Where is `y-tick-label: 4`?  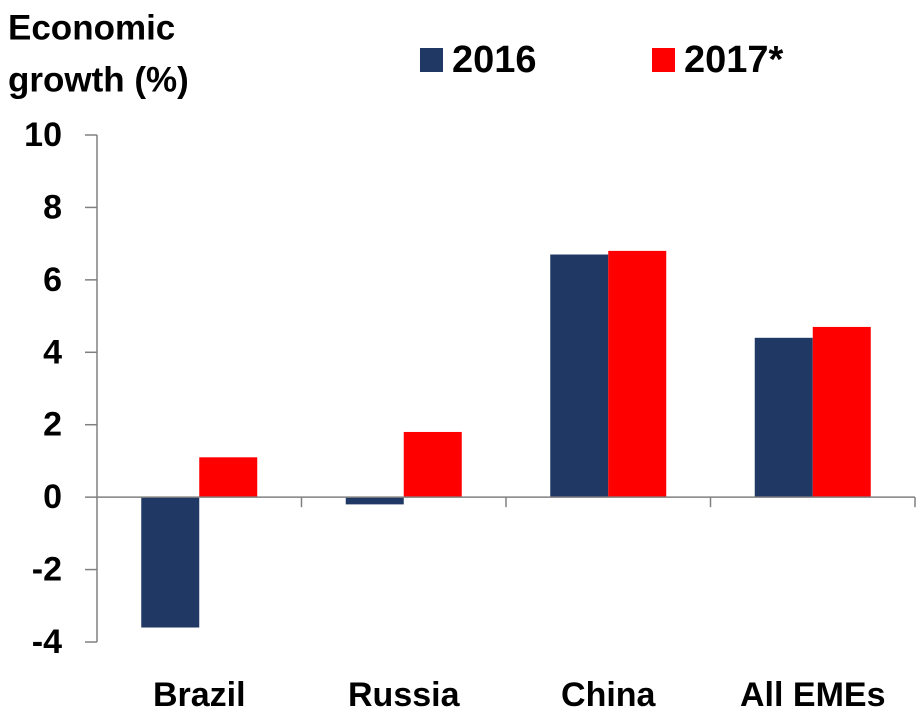 y-tick-label: 4 is located at coordinates (52, 352).